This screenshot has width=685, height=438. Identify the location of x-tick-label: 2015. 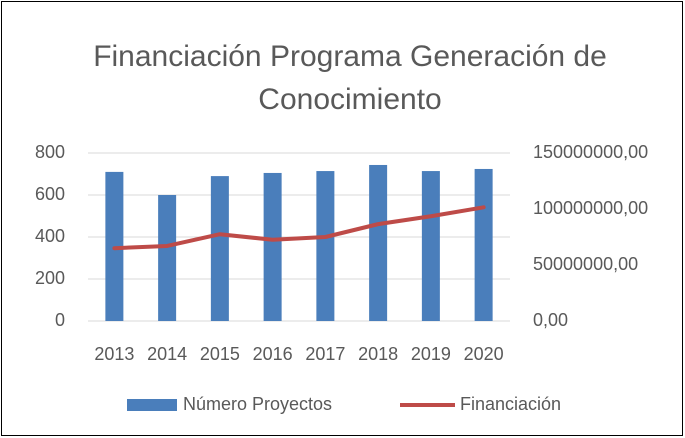
(220, 354).